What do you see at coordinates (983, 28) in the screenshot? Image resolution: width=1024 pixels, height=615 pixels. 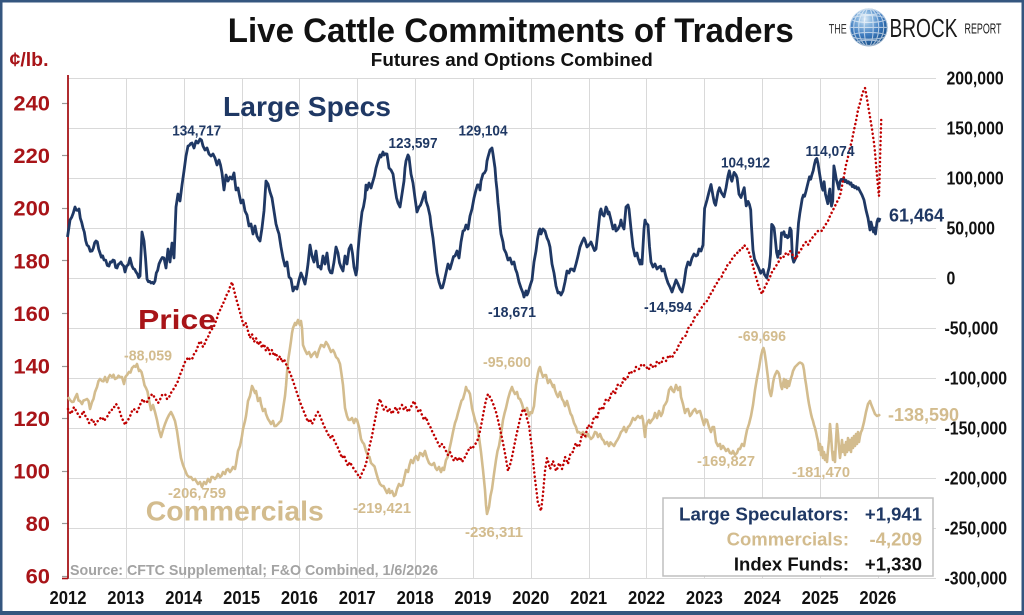 I see `svg-text: REPORT` at bounding box center [983, 28].